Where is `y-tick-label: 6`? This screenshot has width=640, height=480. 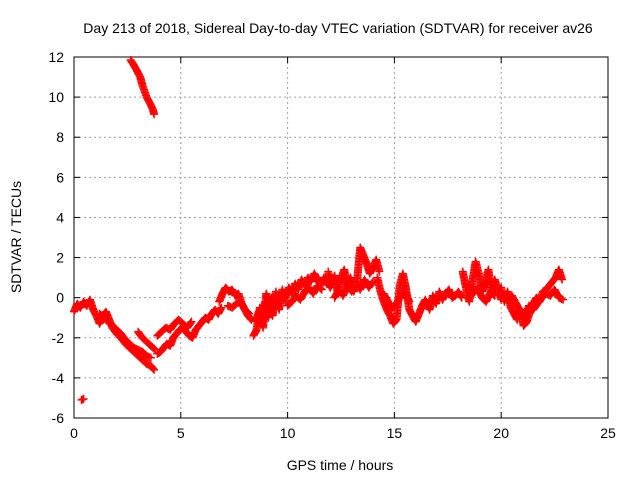
y-tick-label: 6 is located at coordinates (60, 177).